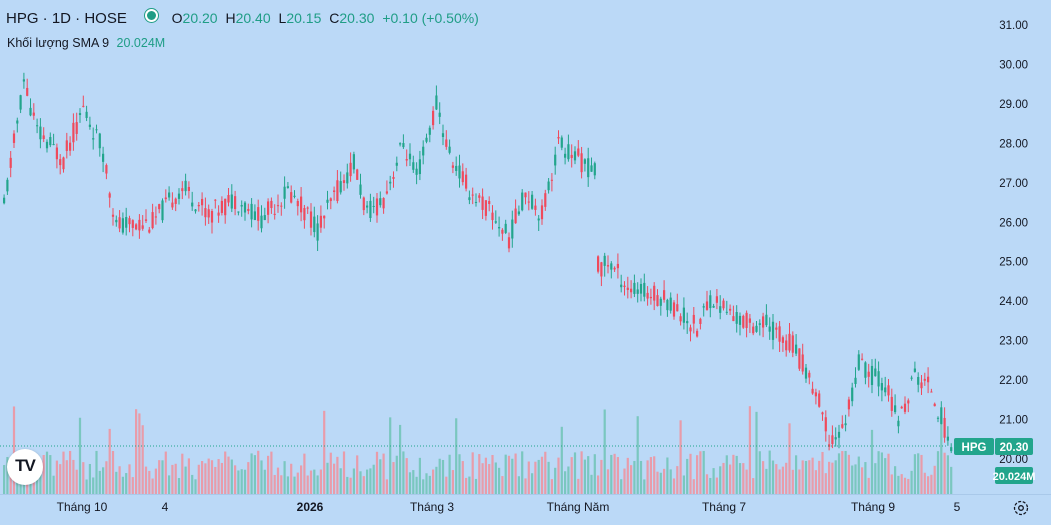 The image size is (1051, 525). What do you see at coordinates (1021, 508) in the screenshot?
I see `settings-gear-icon` at bounding box center [1021, 508].